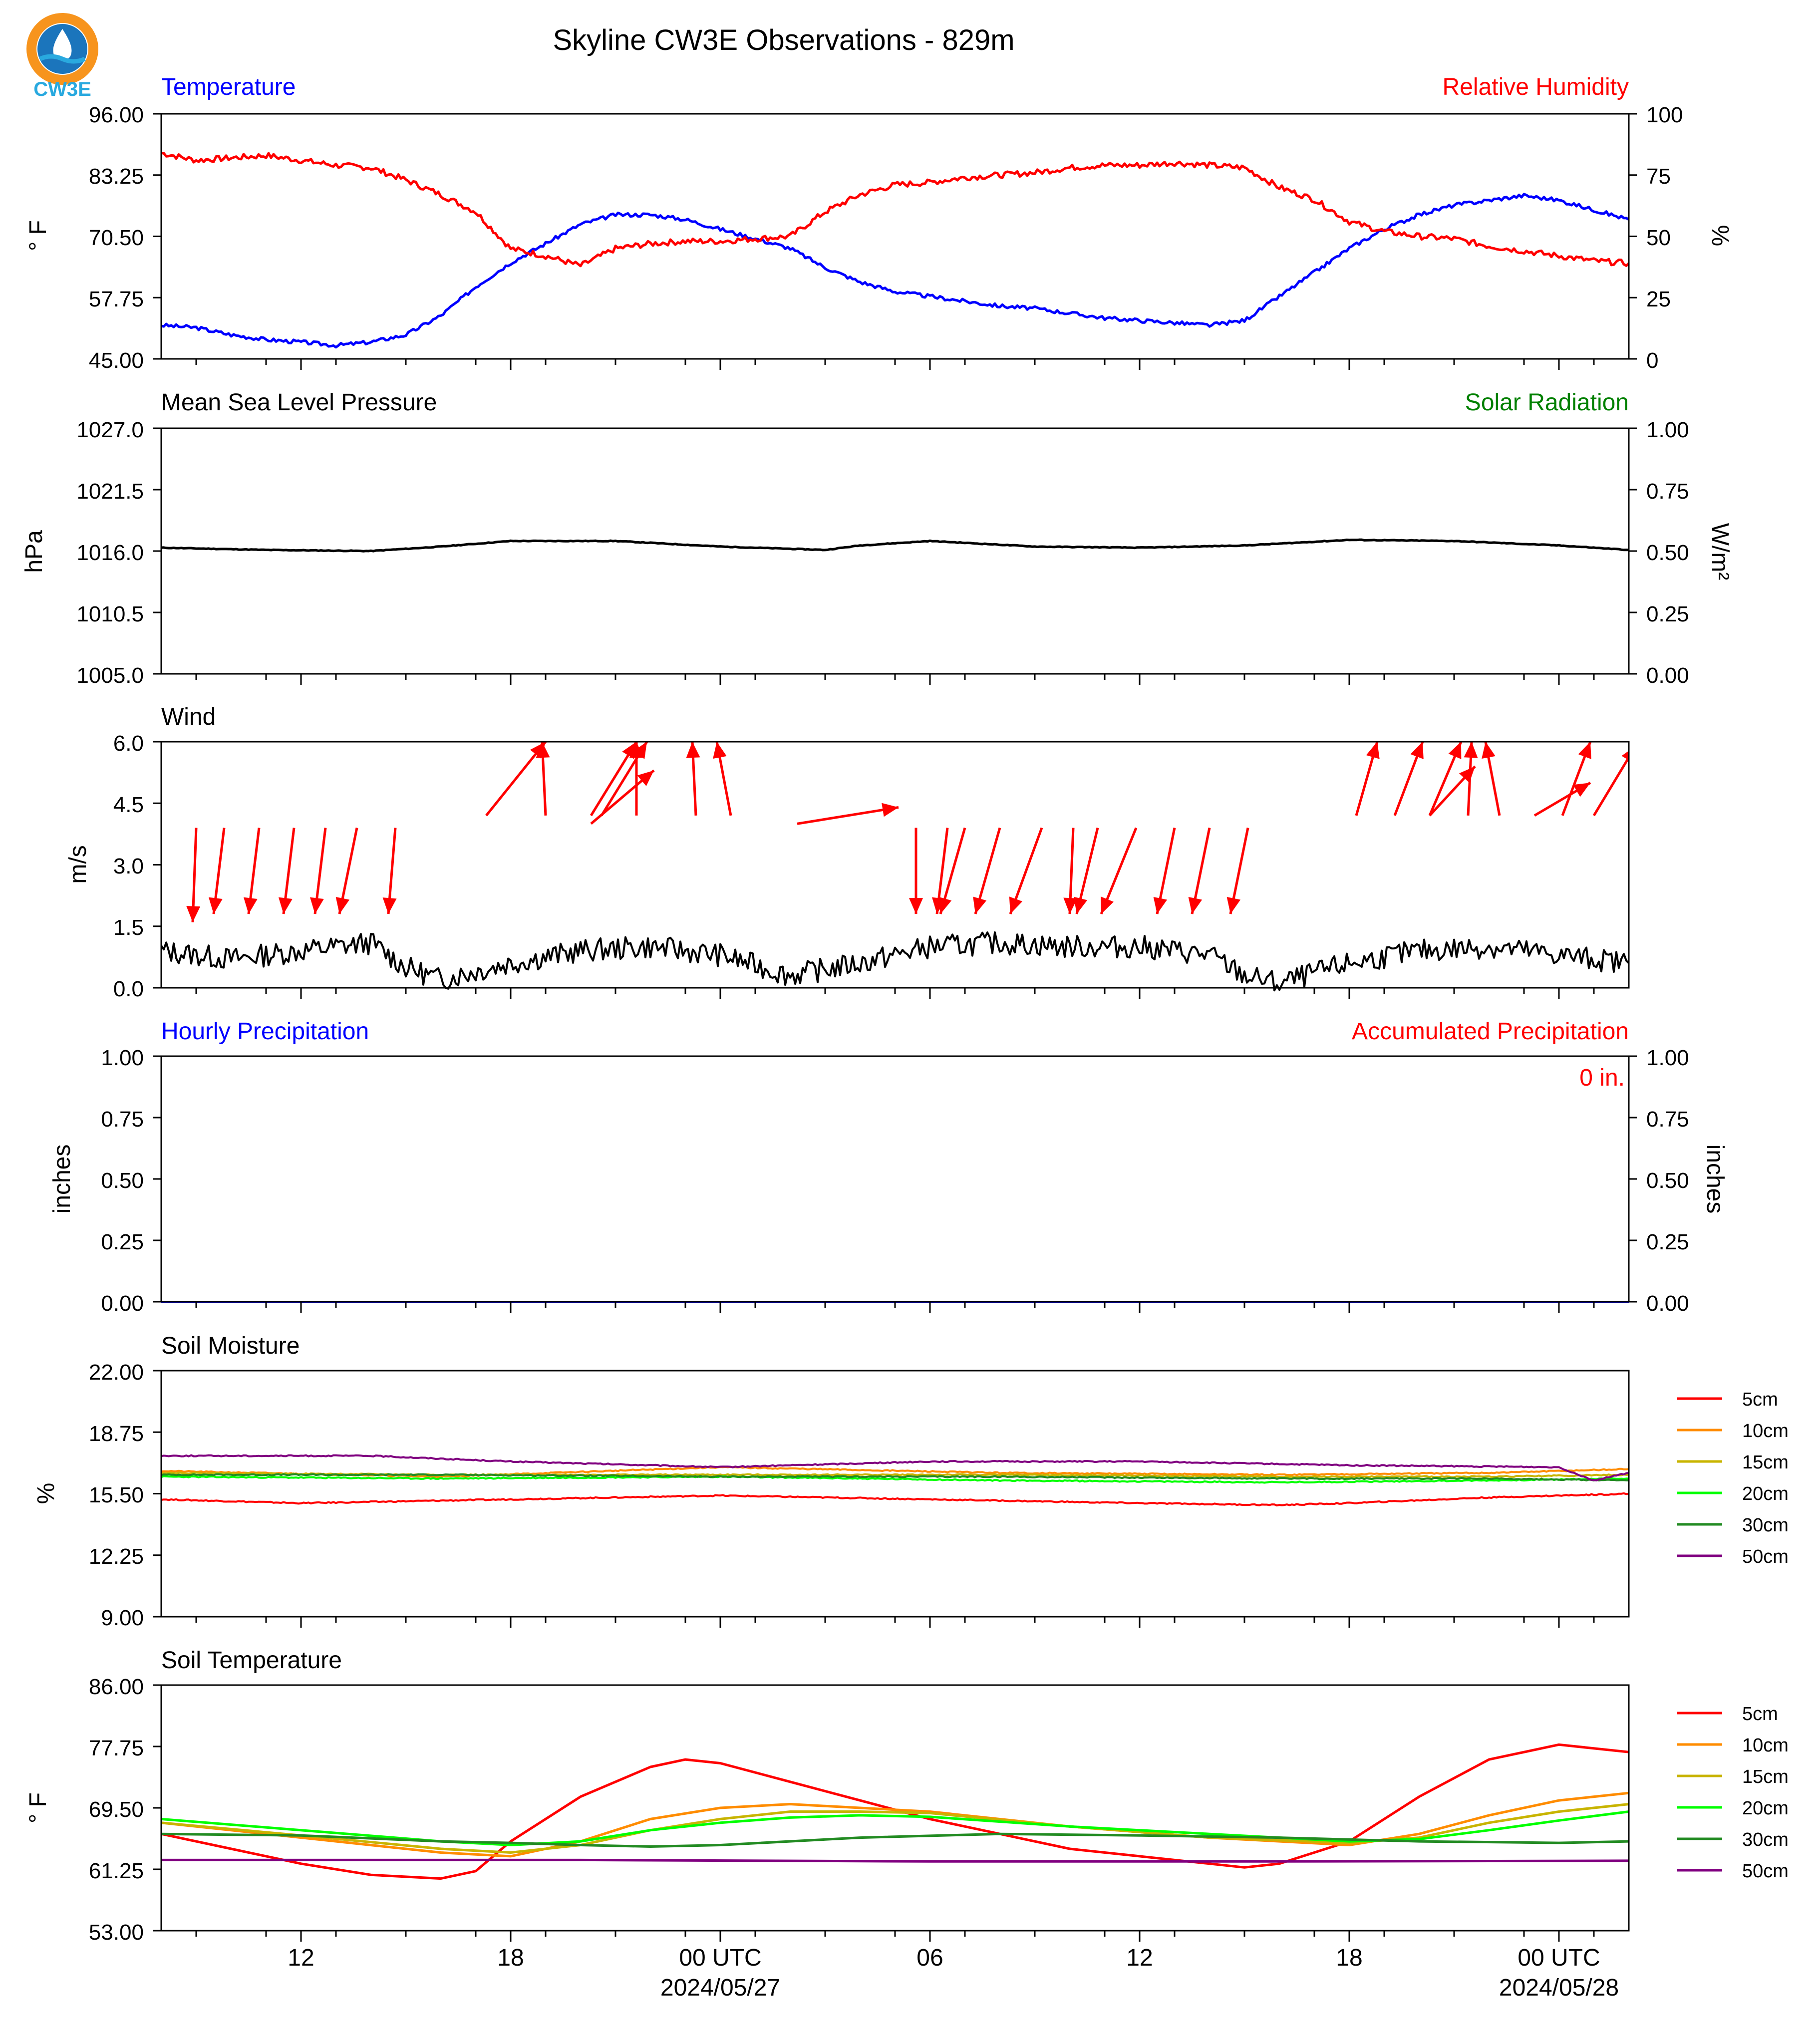 The height and width of the screenshot is (2028, 1820). I want to click on tick-label: 45.00, so click(116, 360).